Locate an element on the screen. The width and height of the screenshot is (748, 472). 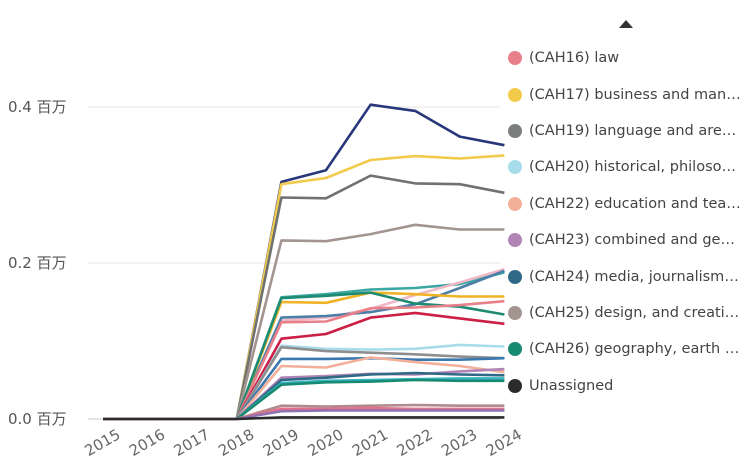
y-axis-ticks: 0.0 百万 0.2 百万 0.4 百万 is located at coordinates (37, 263).